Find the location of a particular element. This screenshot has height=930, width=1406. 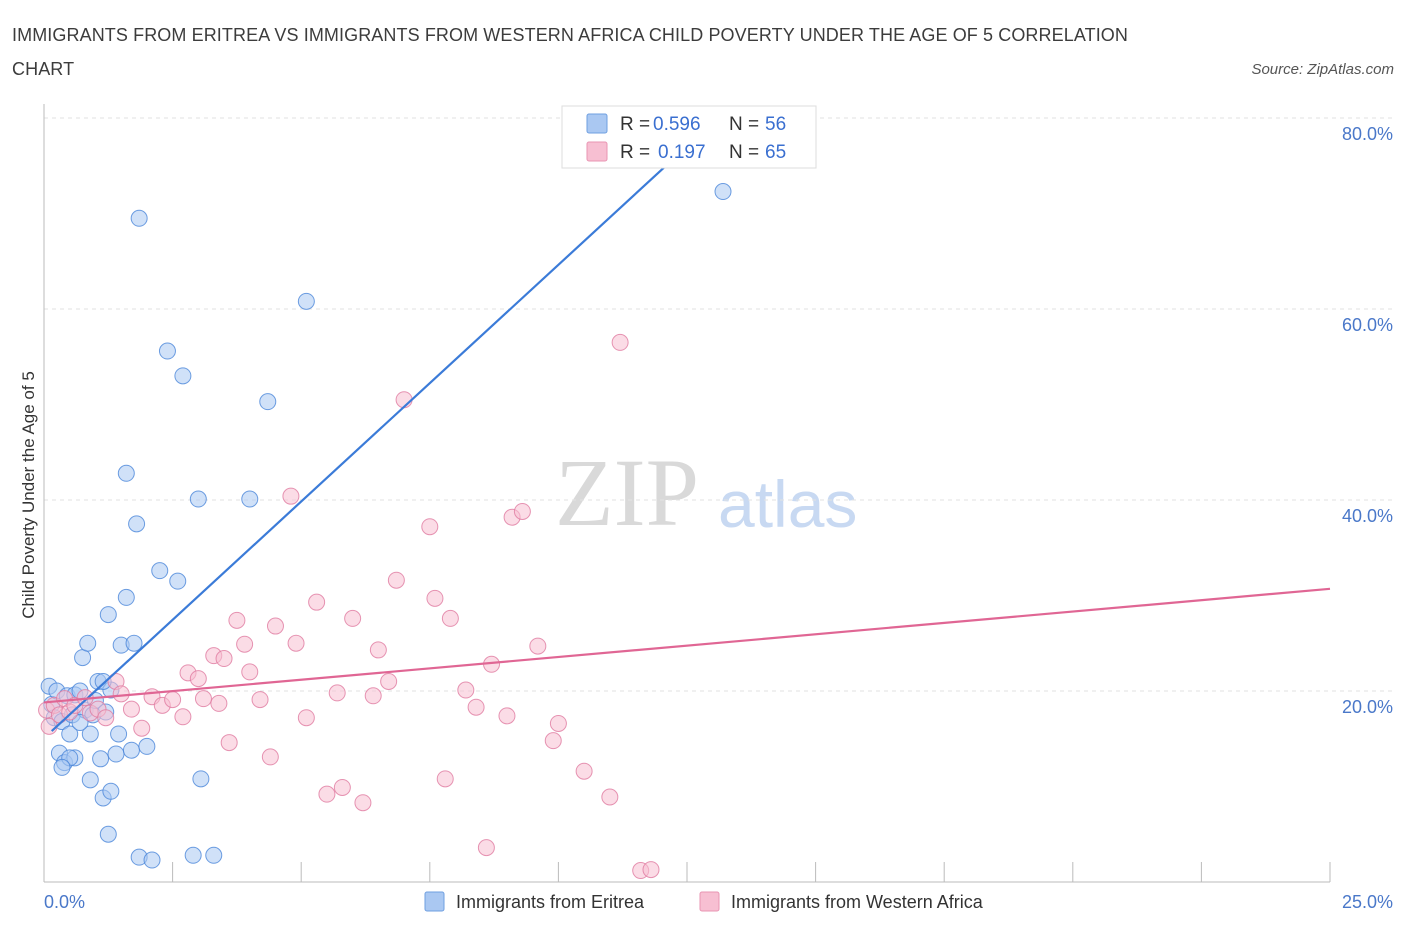

source-label: Source: ZipAtlas.com is located at coordinates (1322, 69).